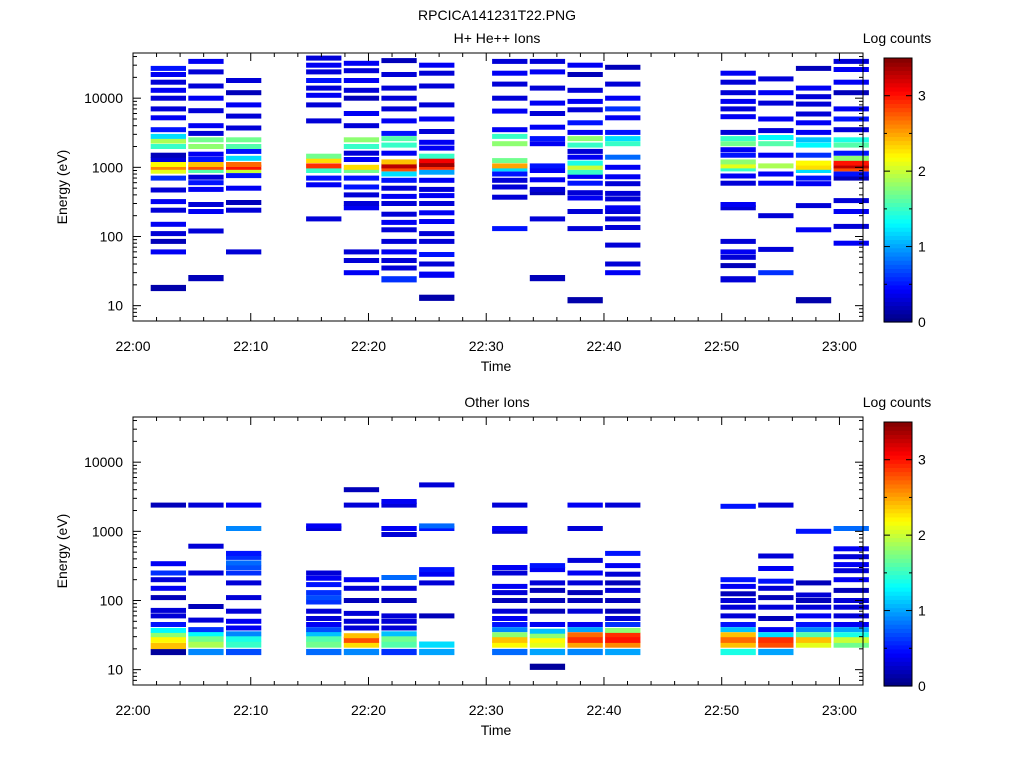  Describe the element at coordinates (497, 38) in the screenshot. I see `panel-title: H+ He++ Ions` at that location.